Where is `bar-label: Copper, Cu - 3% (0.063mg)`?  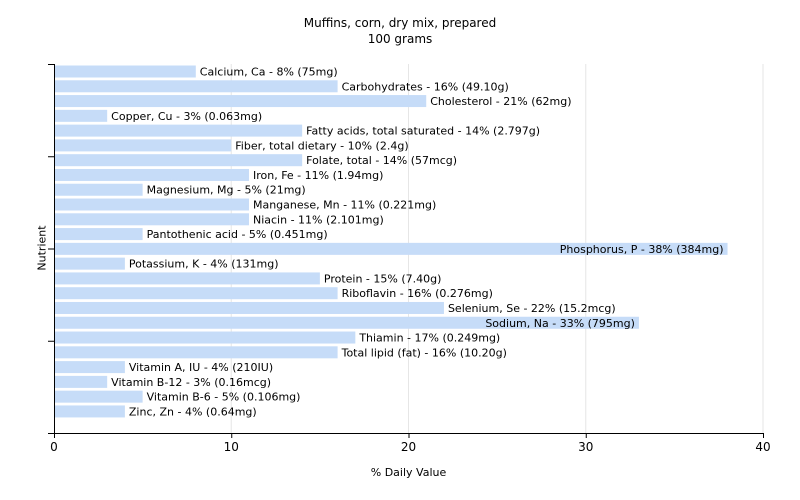
bar-label: Copper, Cu - 3% (0.063mg) is located at coordinates (186, 116).